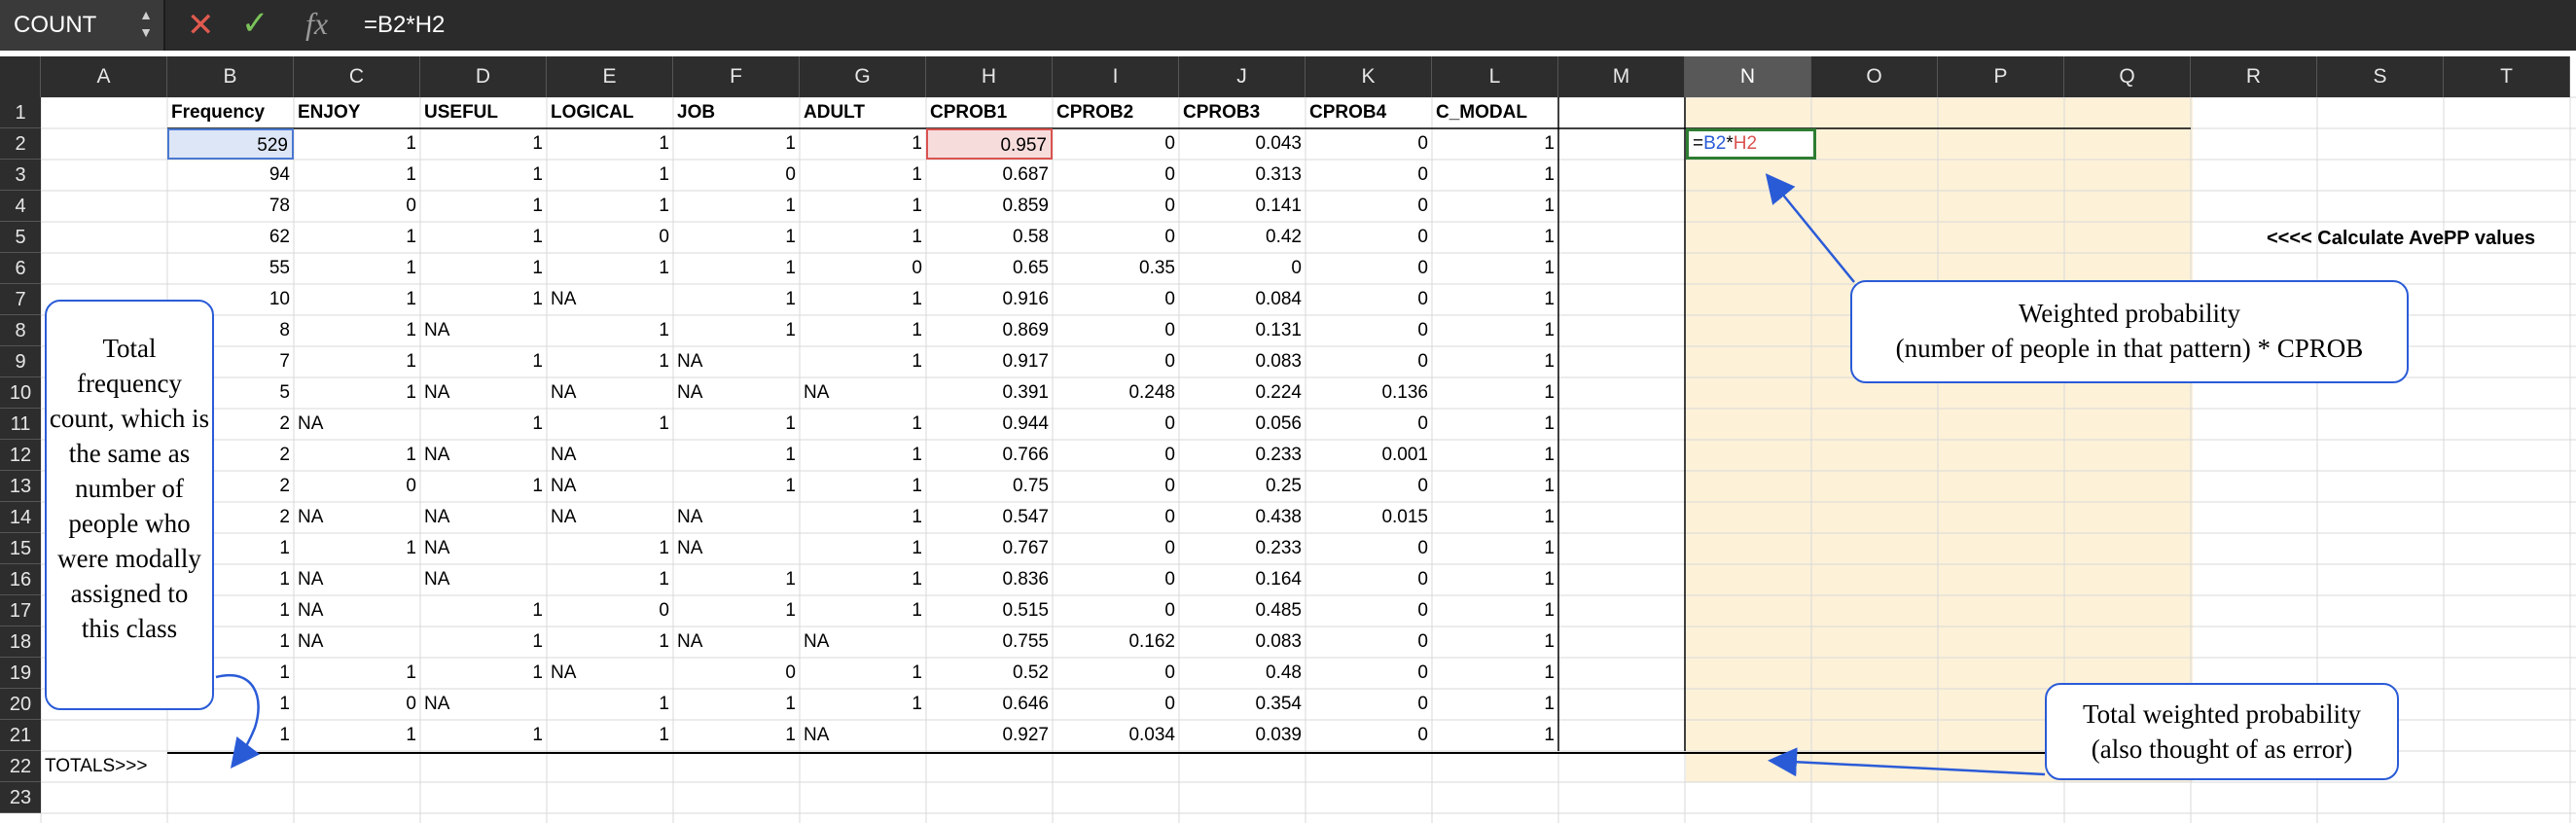  Describe the element at coordinates (690, 517) in the screenshot. I see `cell-f14: NA` at that location.